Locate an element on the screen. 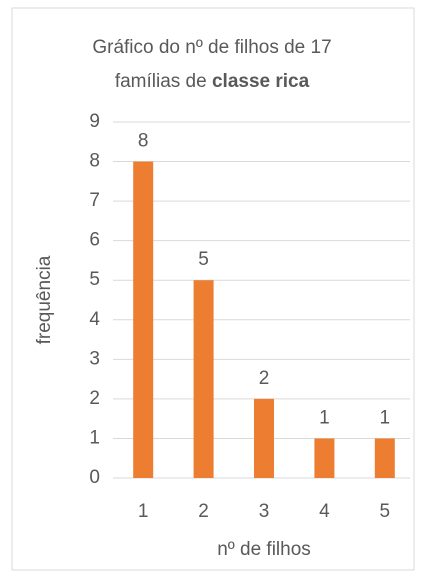 The image size is (426, 583). y-tick-label: 2 is located at coordinates (94, 398).